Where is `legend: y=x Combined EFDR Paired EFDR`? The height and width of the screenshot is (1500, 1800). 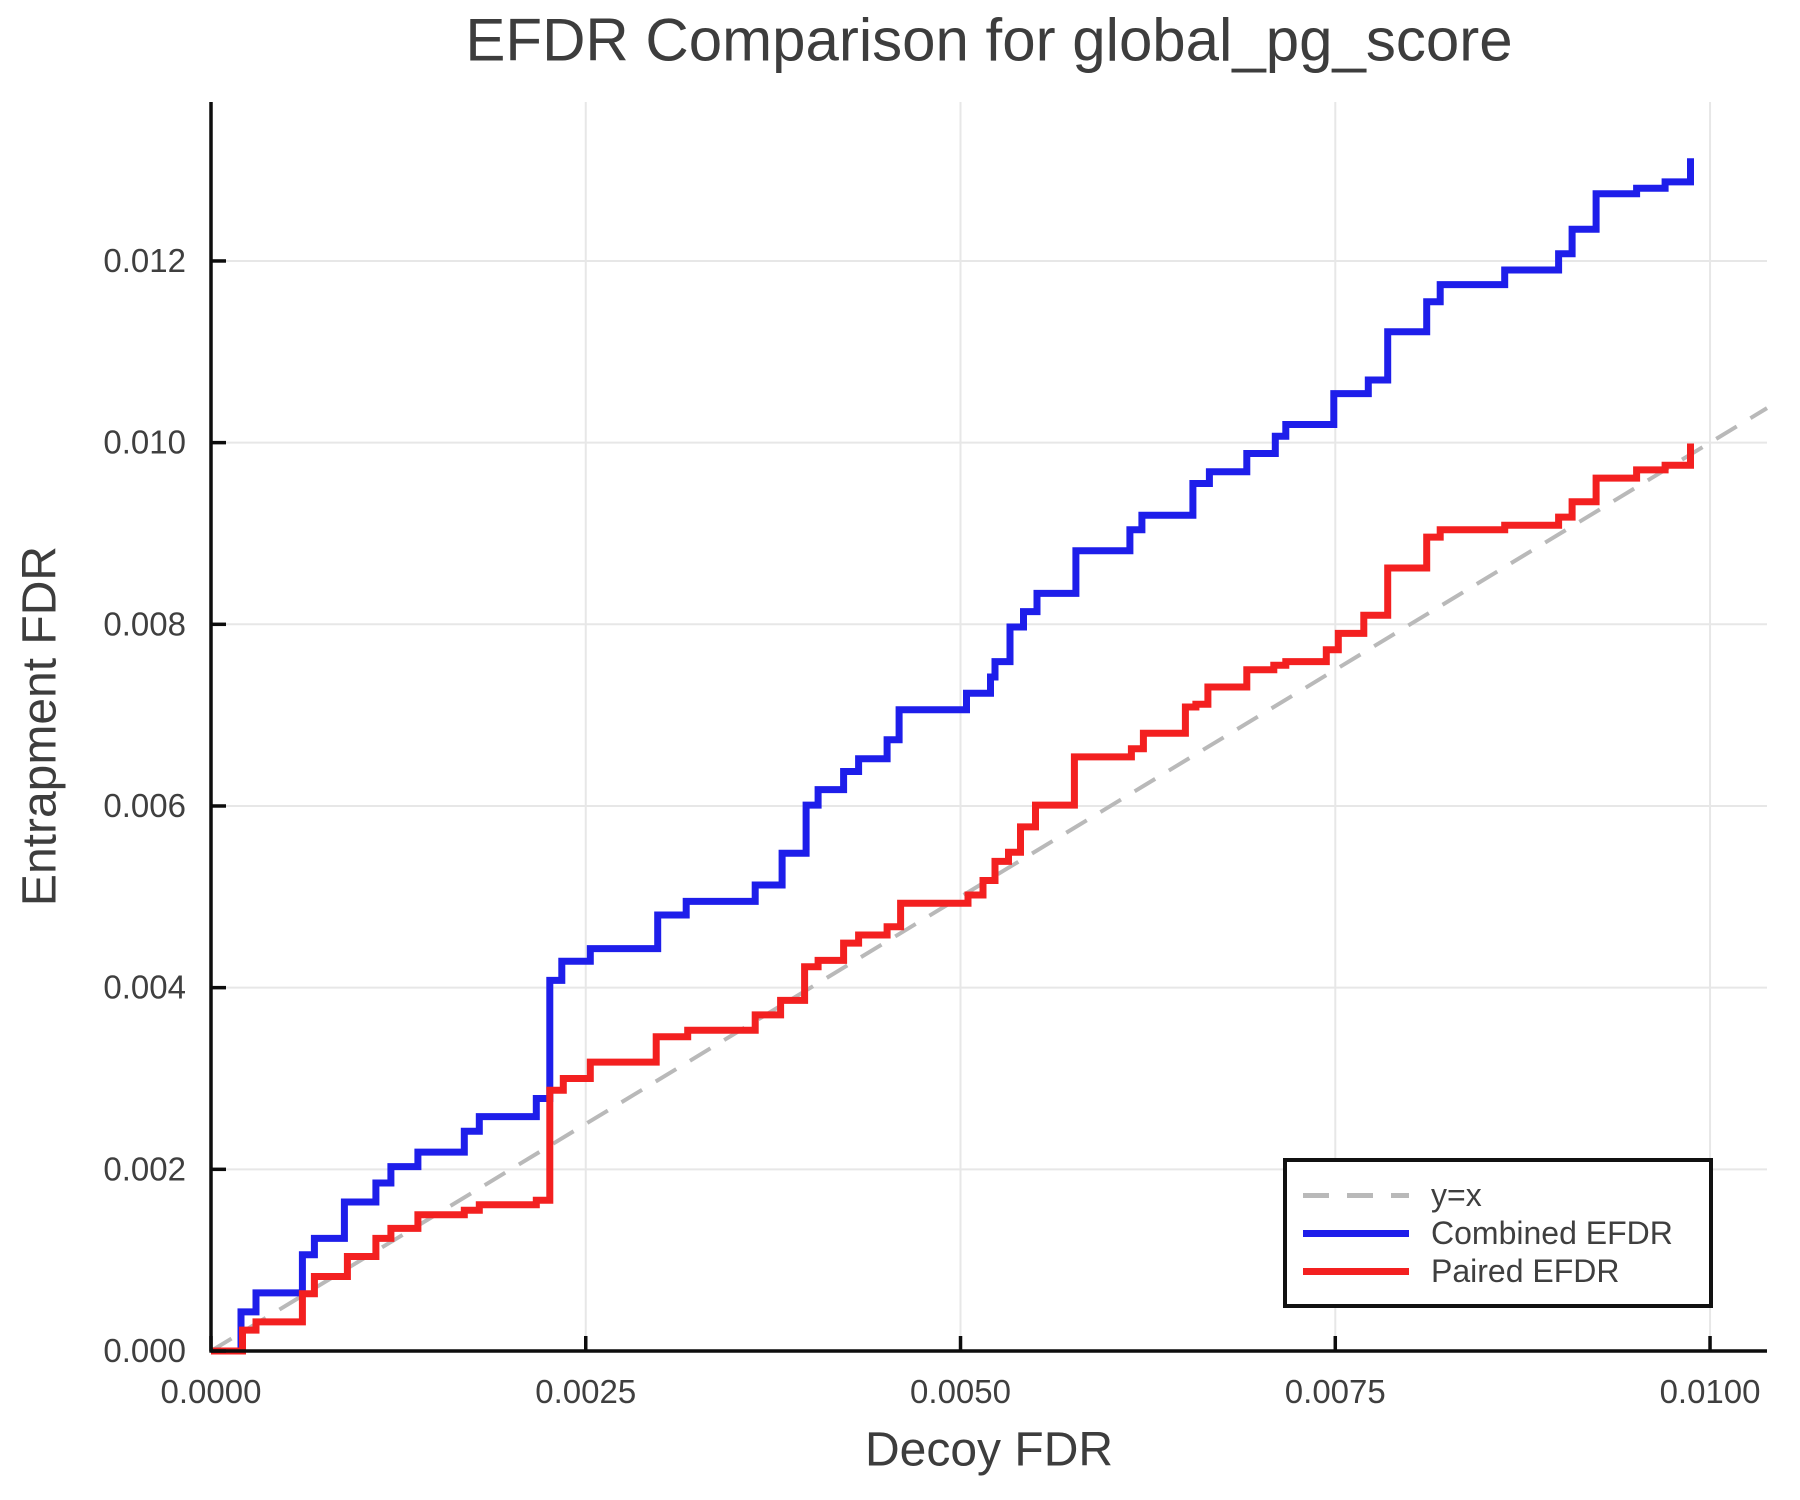 legend: y=x Combined EFDR Paired EFDR is located at coordinates (1498, 1233).